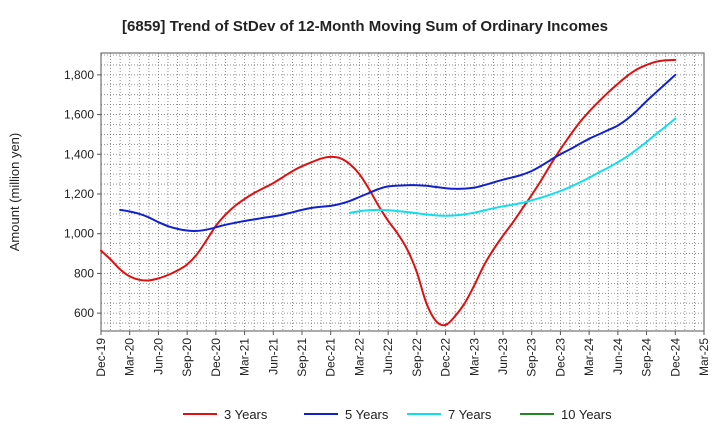 The width and height of the screenshot is (720, 440). What do you see at coordinates (446, 357) in the screenshot?
I see `x-tick-label: Dec-22` at bounding box center [446, 357].